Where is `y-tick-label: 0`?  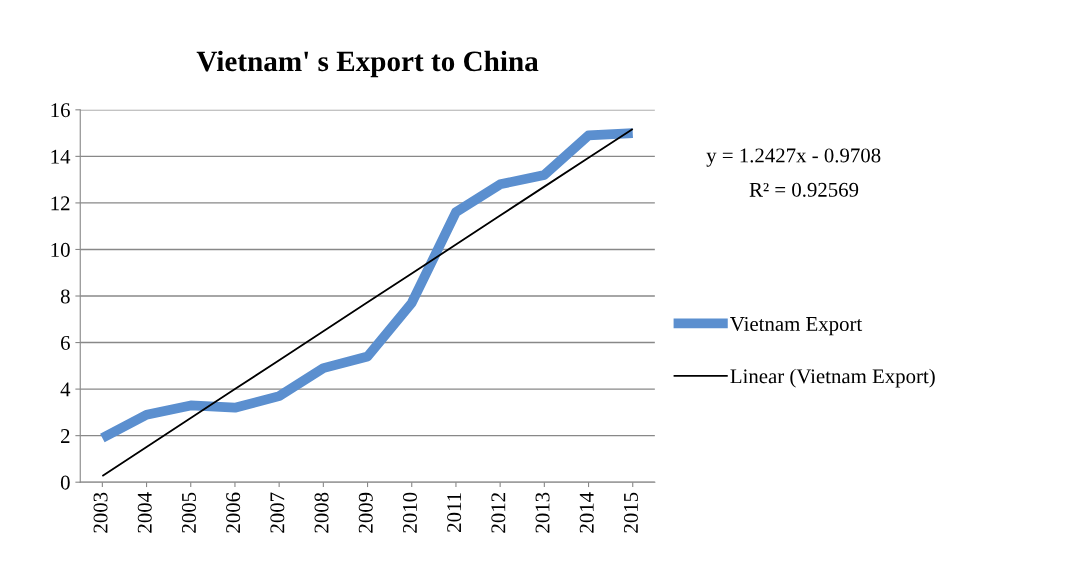
y-tick-label: 0 is located at coordinates (65, 482).